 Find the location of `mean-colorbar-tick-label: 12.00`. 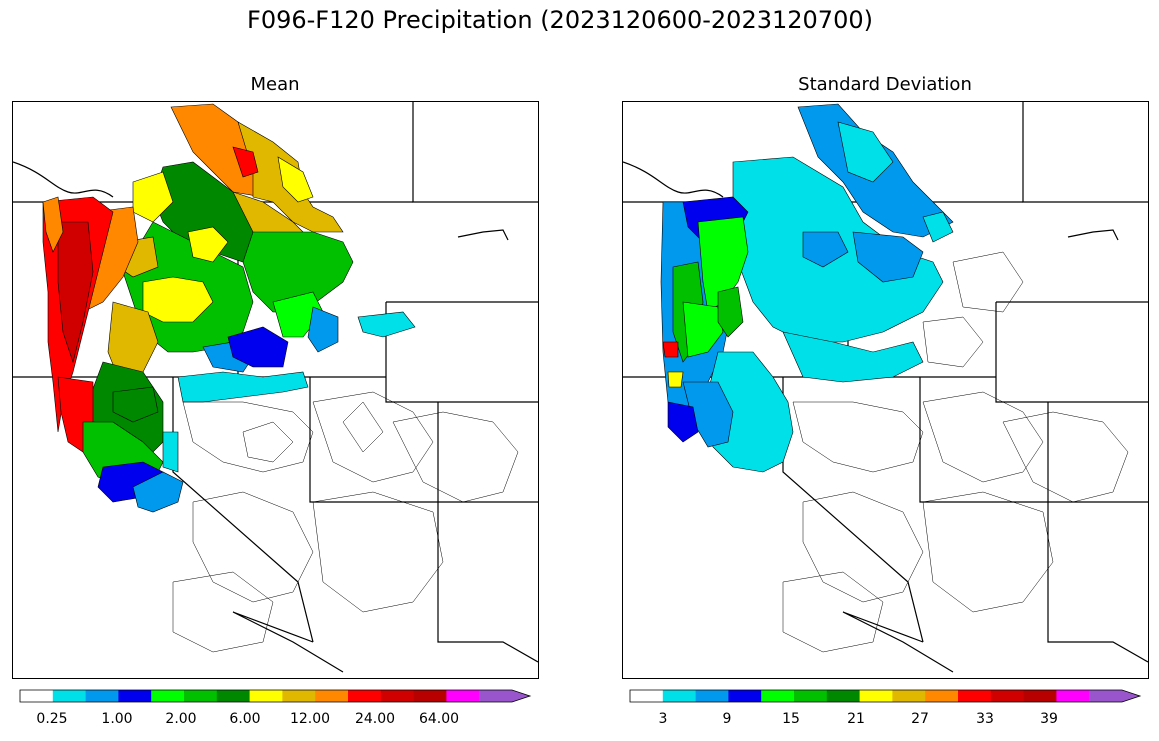

mean-colorbar-tick-label: 12.00 is located at coordinates (310, 719).